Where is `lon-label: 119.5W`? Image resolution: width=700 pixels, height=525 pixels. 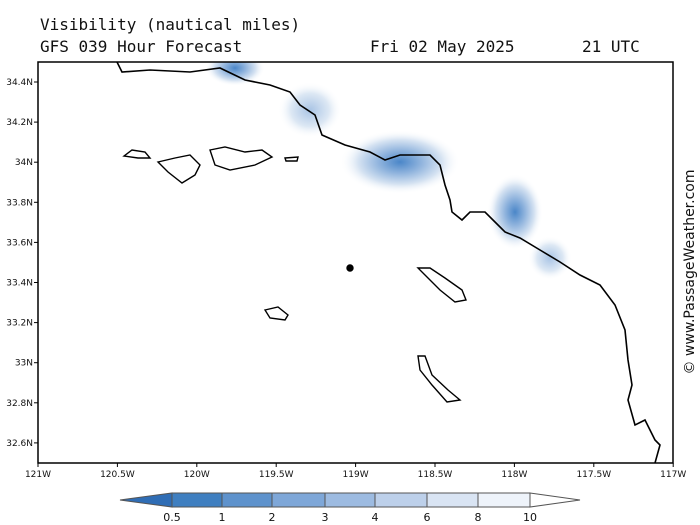 lon-label: 119.5W is located at coordinates (276, 475).